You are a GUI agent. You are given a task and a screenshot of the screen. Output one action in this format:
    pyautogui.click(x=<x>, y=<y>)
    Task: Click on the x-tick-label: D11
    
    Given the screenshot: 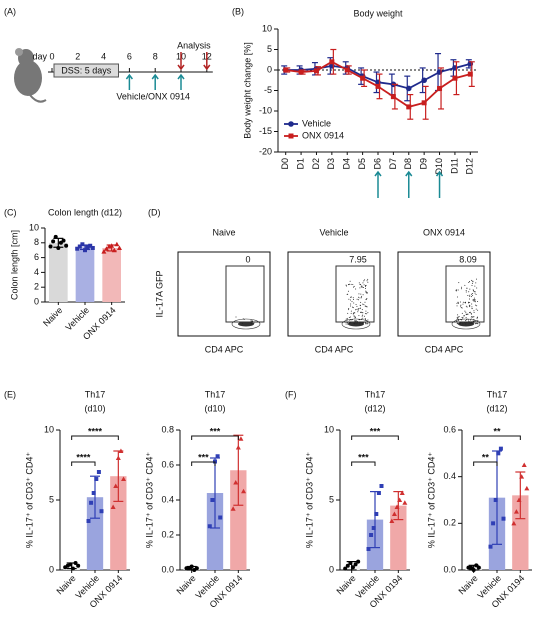 What is the action you would take?
    pyautogui.click(x=454, y=166)
    